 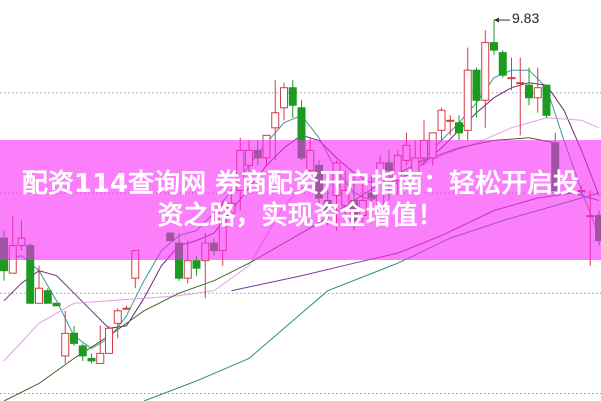 What do you see at coordinates (526, 18) in the screenshot?
I see `peak-price-label: 9.83` at bounding box center [526, 18].